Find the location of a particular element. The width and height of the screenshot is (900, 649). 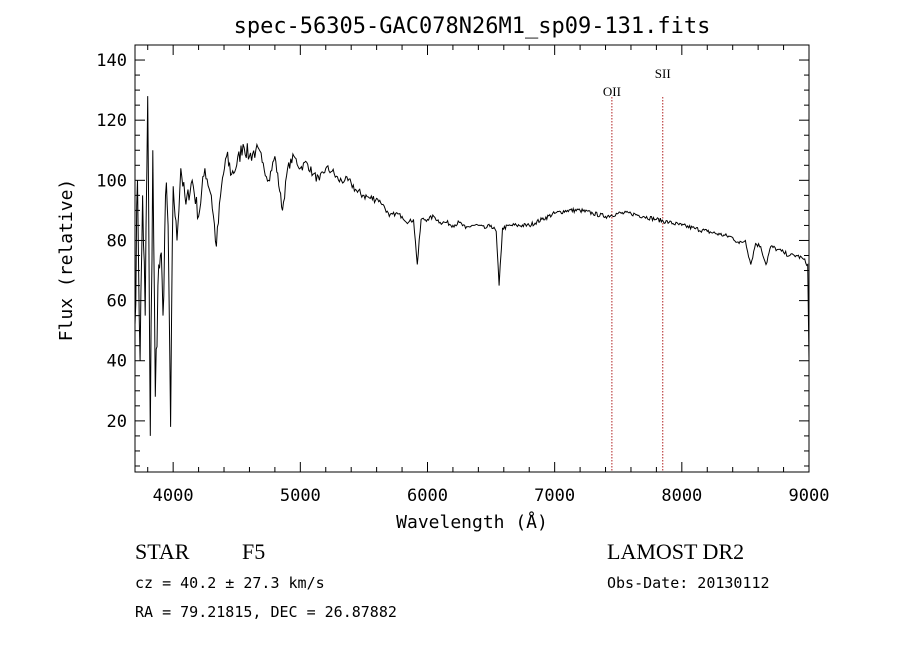

y-tick-label: 120 is located at coordinates (111, 121).